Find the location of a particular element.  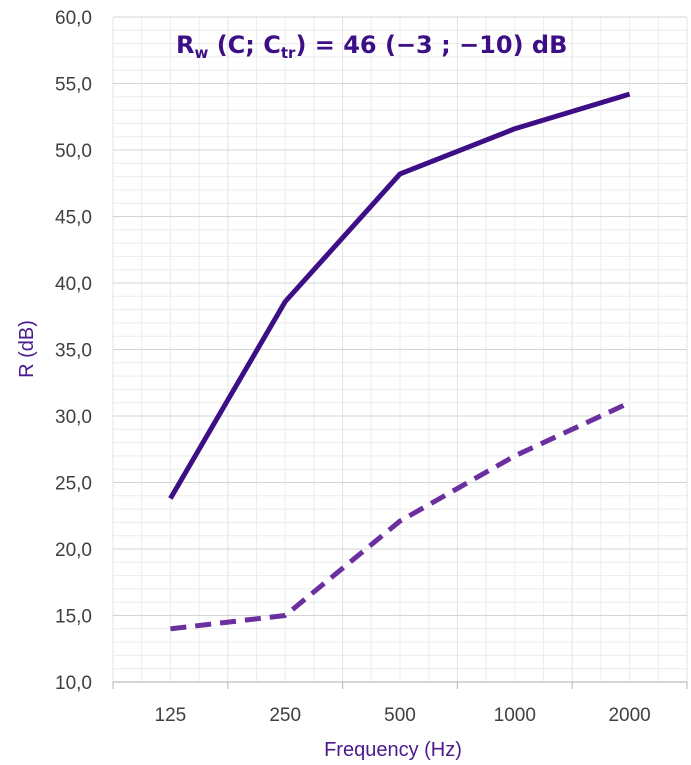

title-subscript-w: w is located at coordinates (201, 53).